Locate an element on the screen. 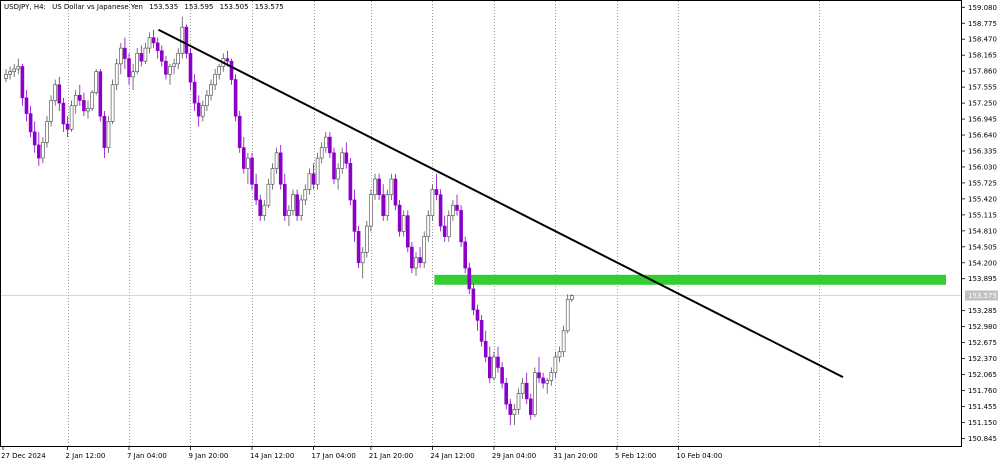 Image resolution: width=1000 pixels, height=461 pixels. price-tick-label: 153.895 is located at coordinates (982, 279).